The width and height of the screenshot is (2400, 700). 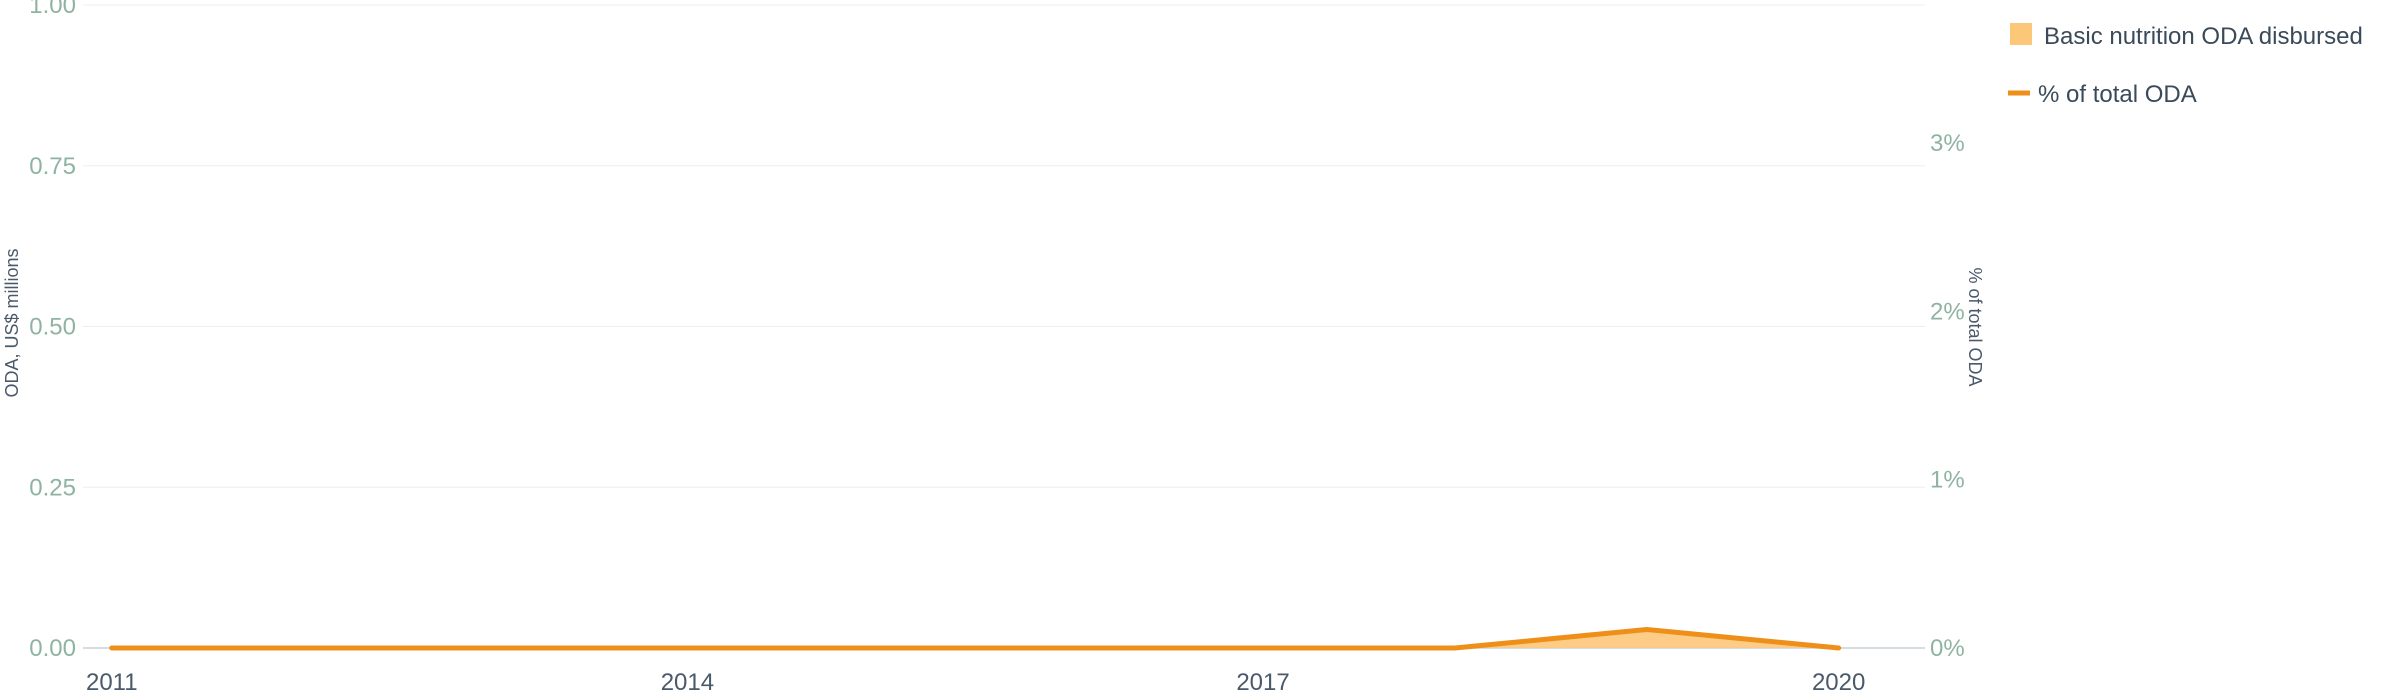 I want to click on x-tick-label: 2014, so click(x=687, y=682).